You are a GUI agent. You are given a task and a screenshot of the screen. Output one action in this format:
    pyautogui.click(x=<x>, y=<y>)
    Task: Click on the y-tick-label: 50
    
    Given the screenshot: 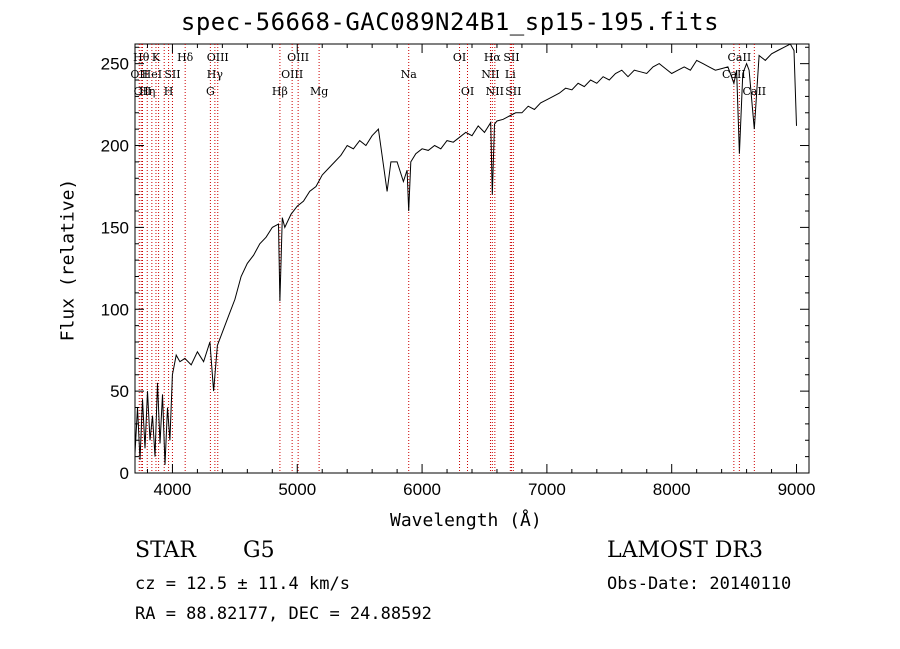 What is the action you would take?
    pyautogui.click(x=119, y=391)
    